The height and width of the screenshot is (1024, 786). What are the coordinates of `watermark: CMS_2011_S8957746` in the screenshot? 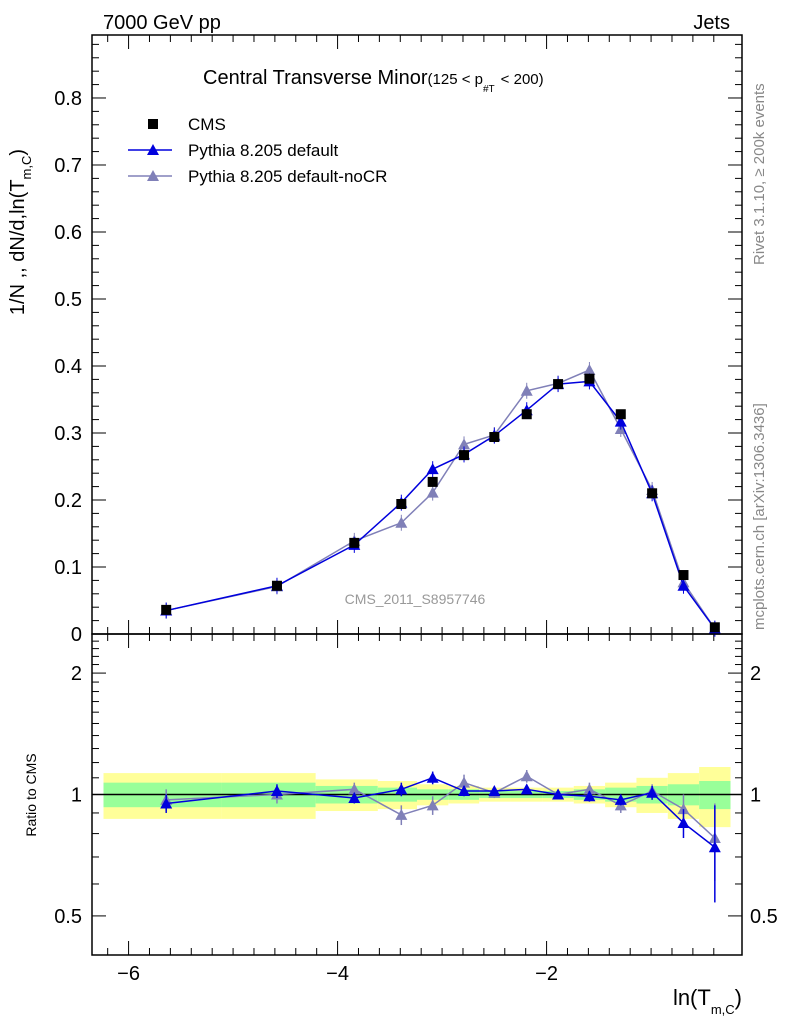 It's located at (415, 599).